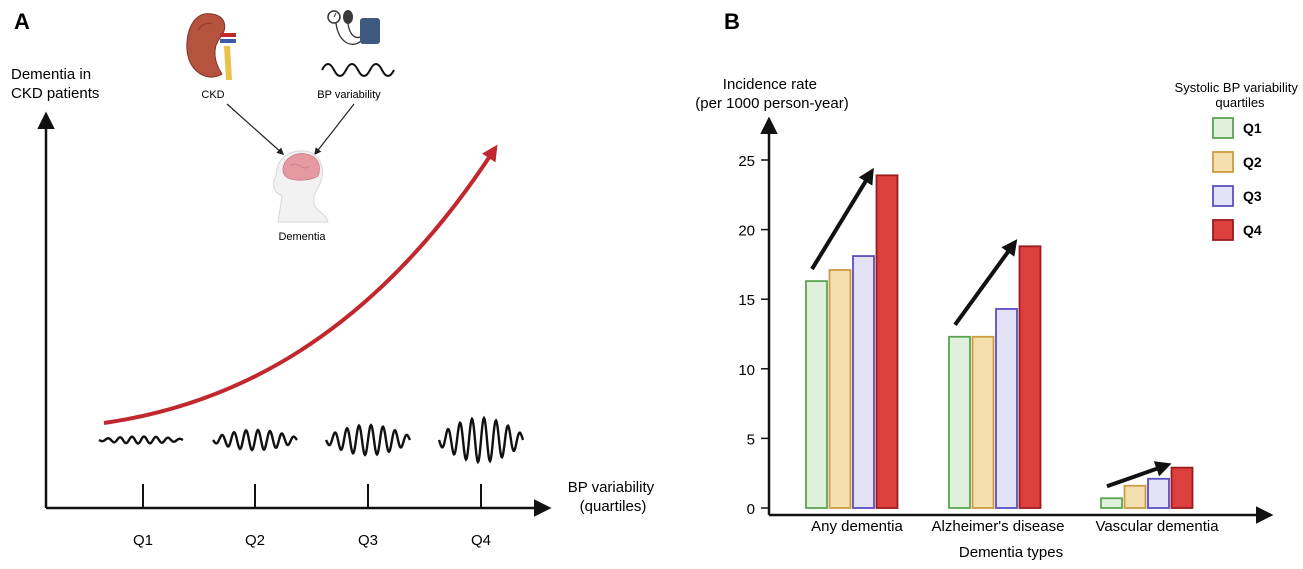 The width and height of the screenshot is (1303, 569). What do you see at coordinates (753, 335) in the screenshot?
I see `panel-b-y-ticks: 0 5 10 15 20 25` at bounding box center [753, 335].